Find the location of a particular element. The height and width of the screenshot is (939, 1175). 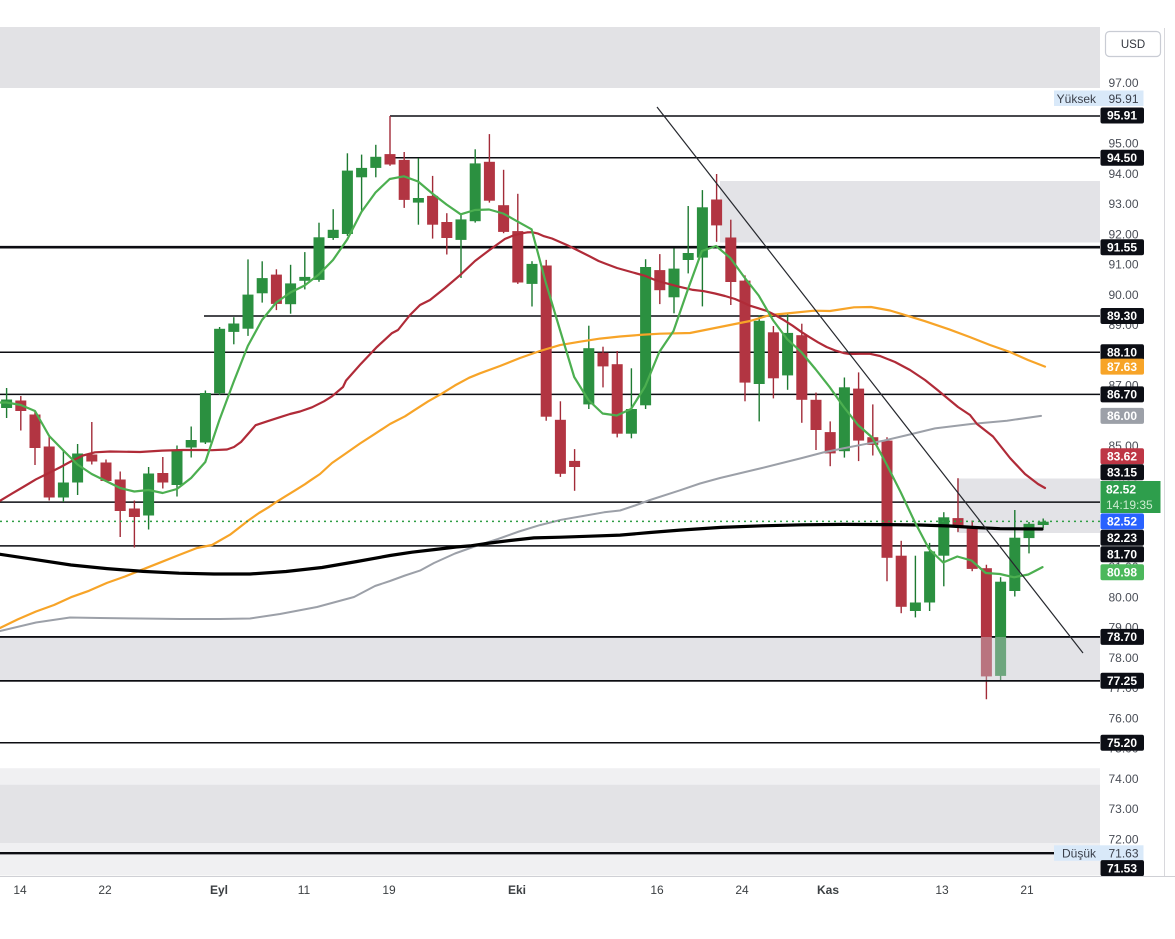

svg-text: 83.15 is located at coordinates (1122, 473).